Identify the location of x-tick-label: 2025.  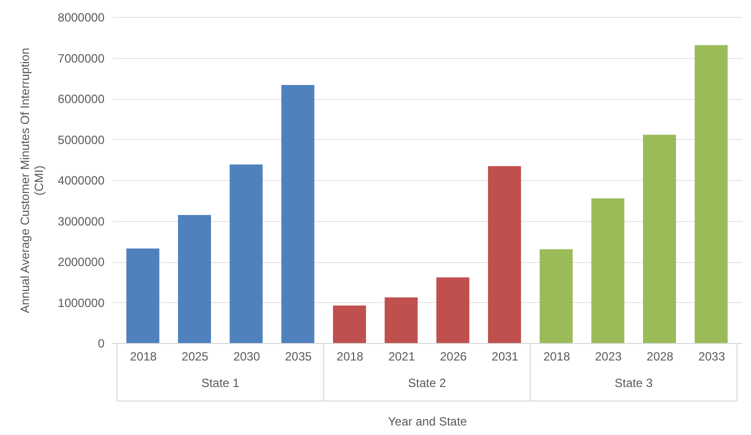
(195, 357).